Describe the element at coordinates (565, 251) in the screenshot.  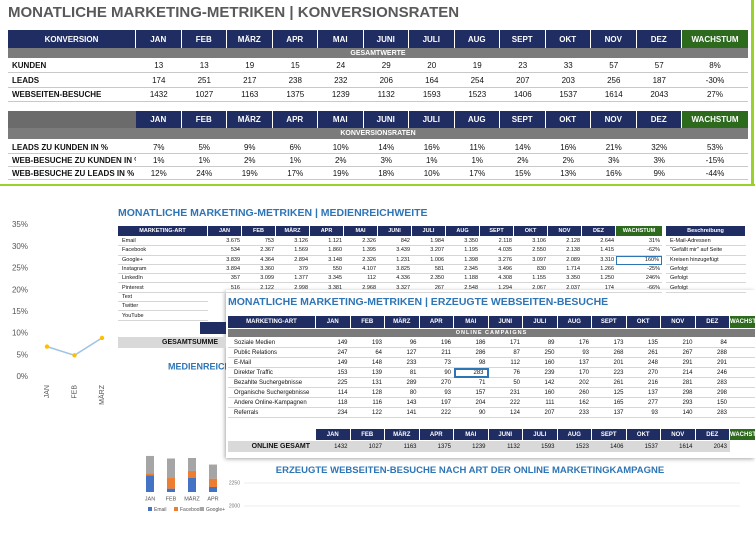
I see `table-cell: 2.138` at that location.